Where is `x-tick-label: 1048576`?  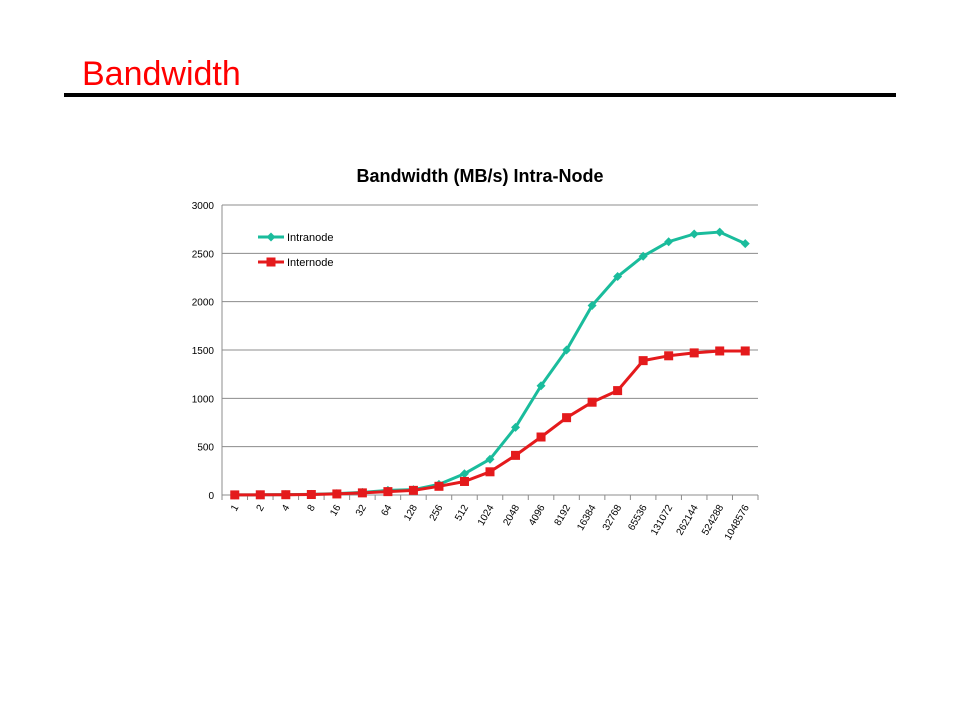 x-tick-label: 1048576 is located at coordinates (737, 523).